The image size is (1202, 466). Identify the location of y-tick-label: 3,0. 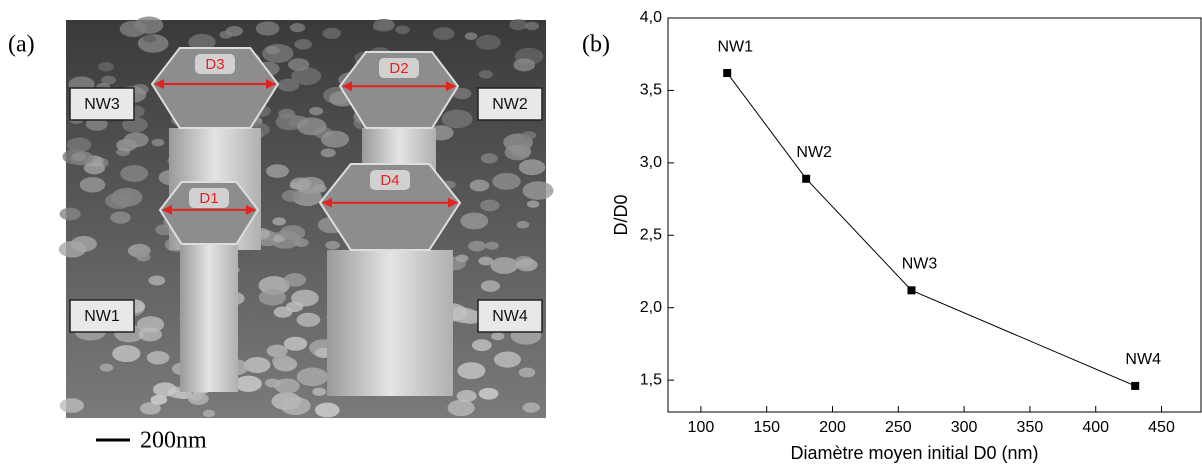
(651, 162).